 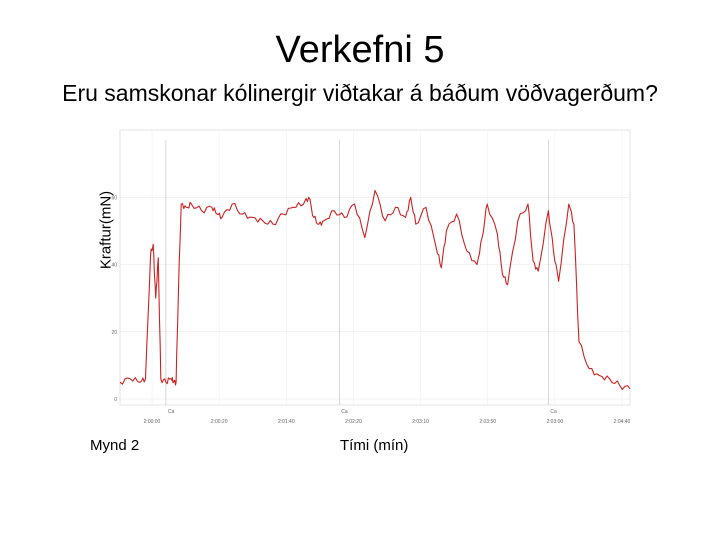 I want to click on x-tick-label: 2:01:40, so click(x=286, y=422).